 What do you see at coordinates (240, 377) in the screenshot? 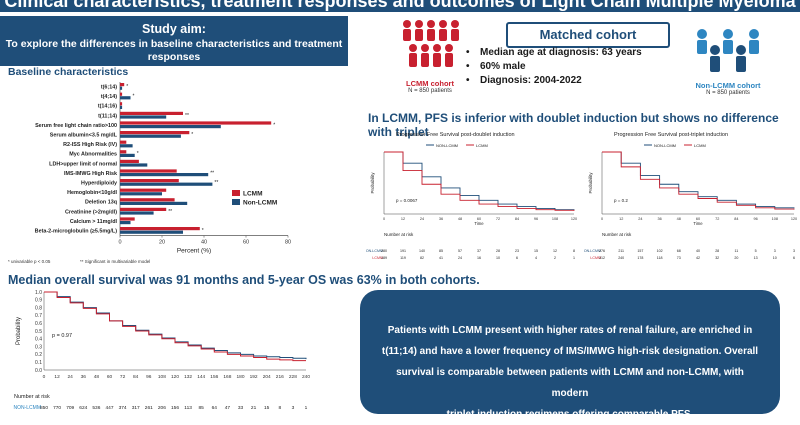
I see `os-x-tick-label: 180` at bounding box center [240, 377].